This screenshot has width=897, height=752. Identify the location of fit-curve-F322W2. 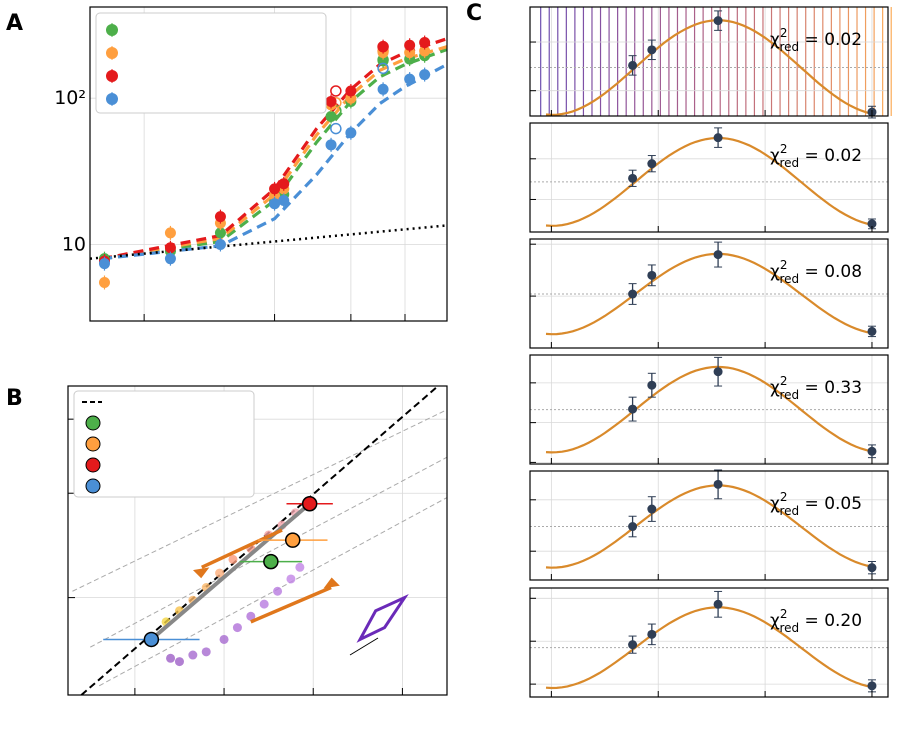
(709, 294).